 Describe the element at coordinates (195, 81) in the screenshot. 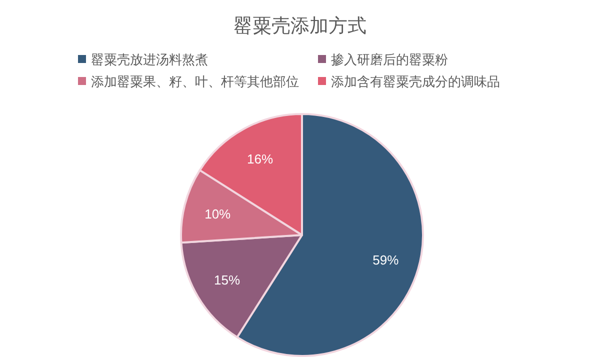

I see `legend-label: 添加罂粟果、籽、叶、杆等其他部位` at that location.